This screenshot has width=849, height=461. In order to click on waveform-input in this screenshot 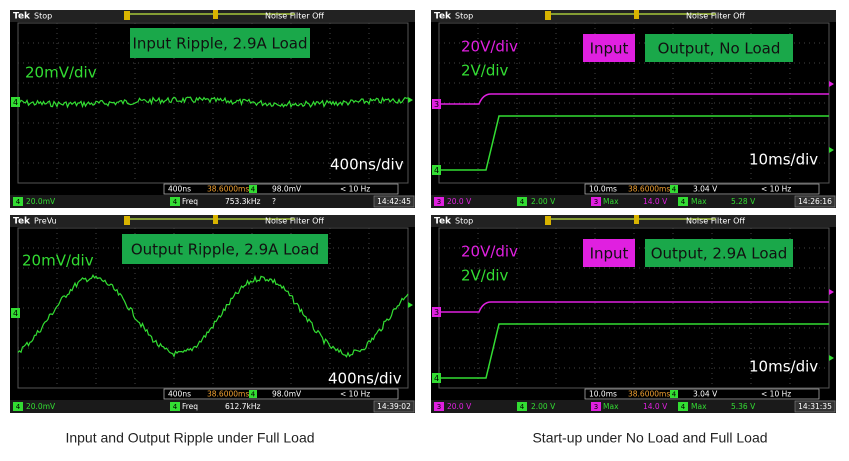, I will do `click(634, 99)`.